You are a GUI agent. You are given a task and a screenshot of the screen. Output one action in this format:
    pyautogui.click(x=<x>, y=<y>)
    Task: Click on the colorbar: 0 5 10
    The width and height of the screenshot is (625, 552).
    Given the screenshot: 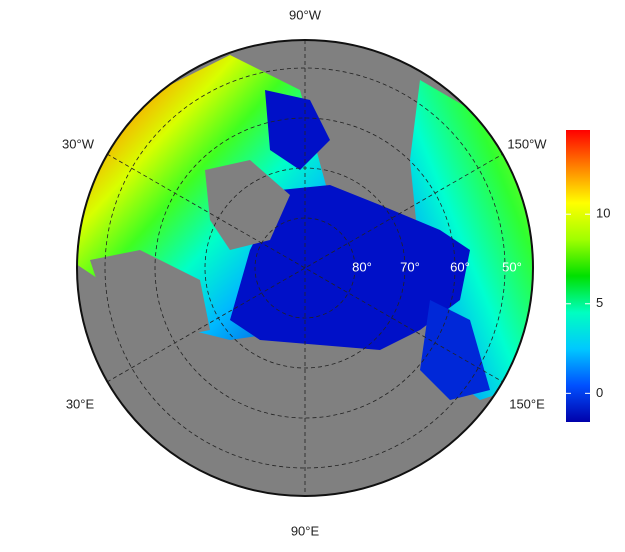 What is the action you would take?
    pyautogui.click(x=588, y=276)
    